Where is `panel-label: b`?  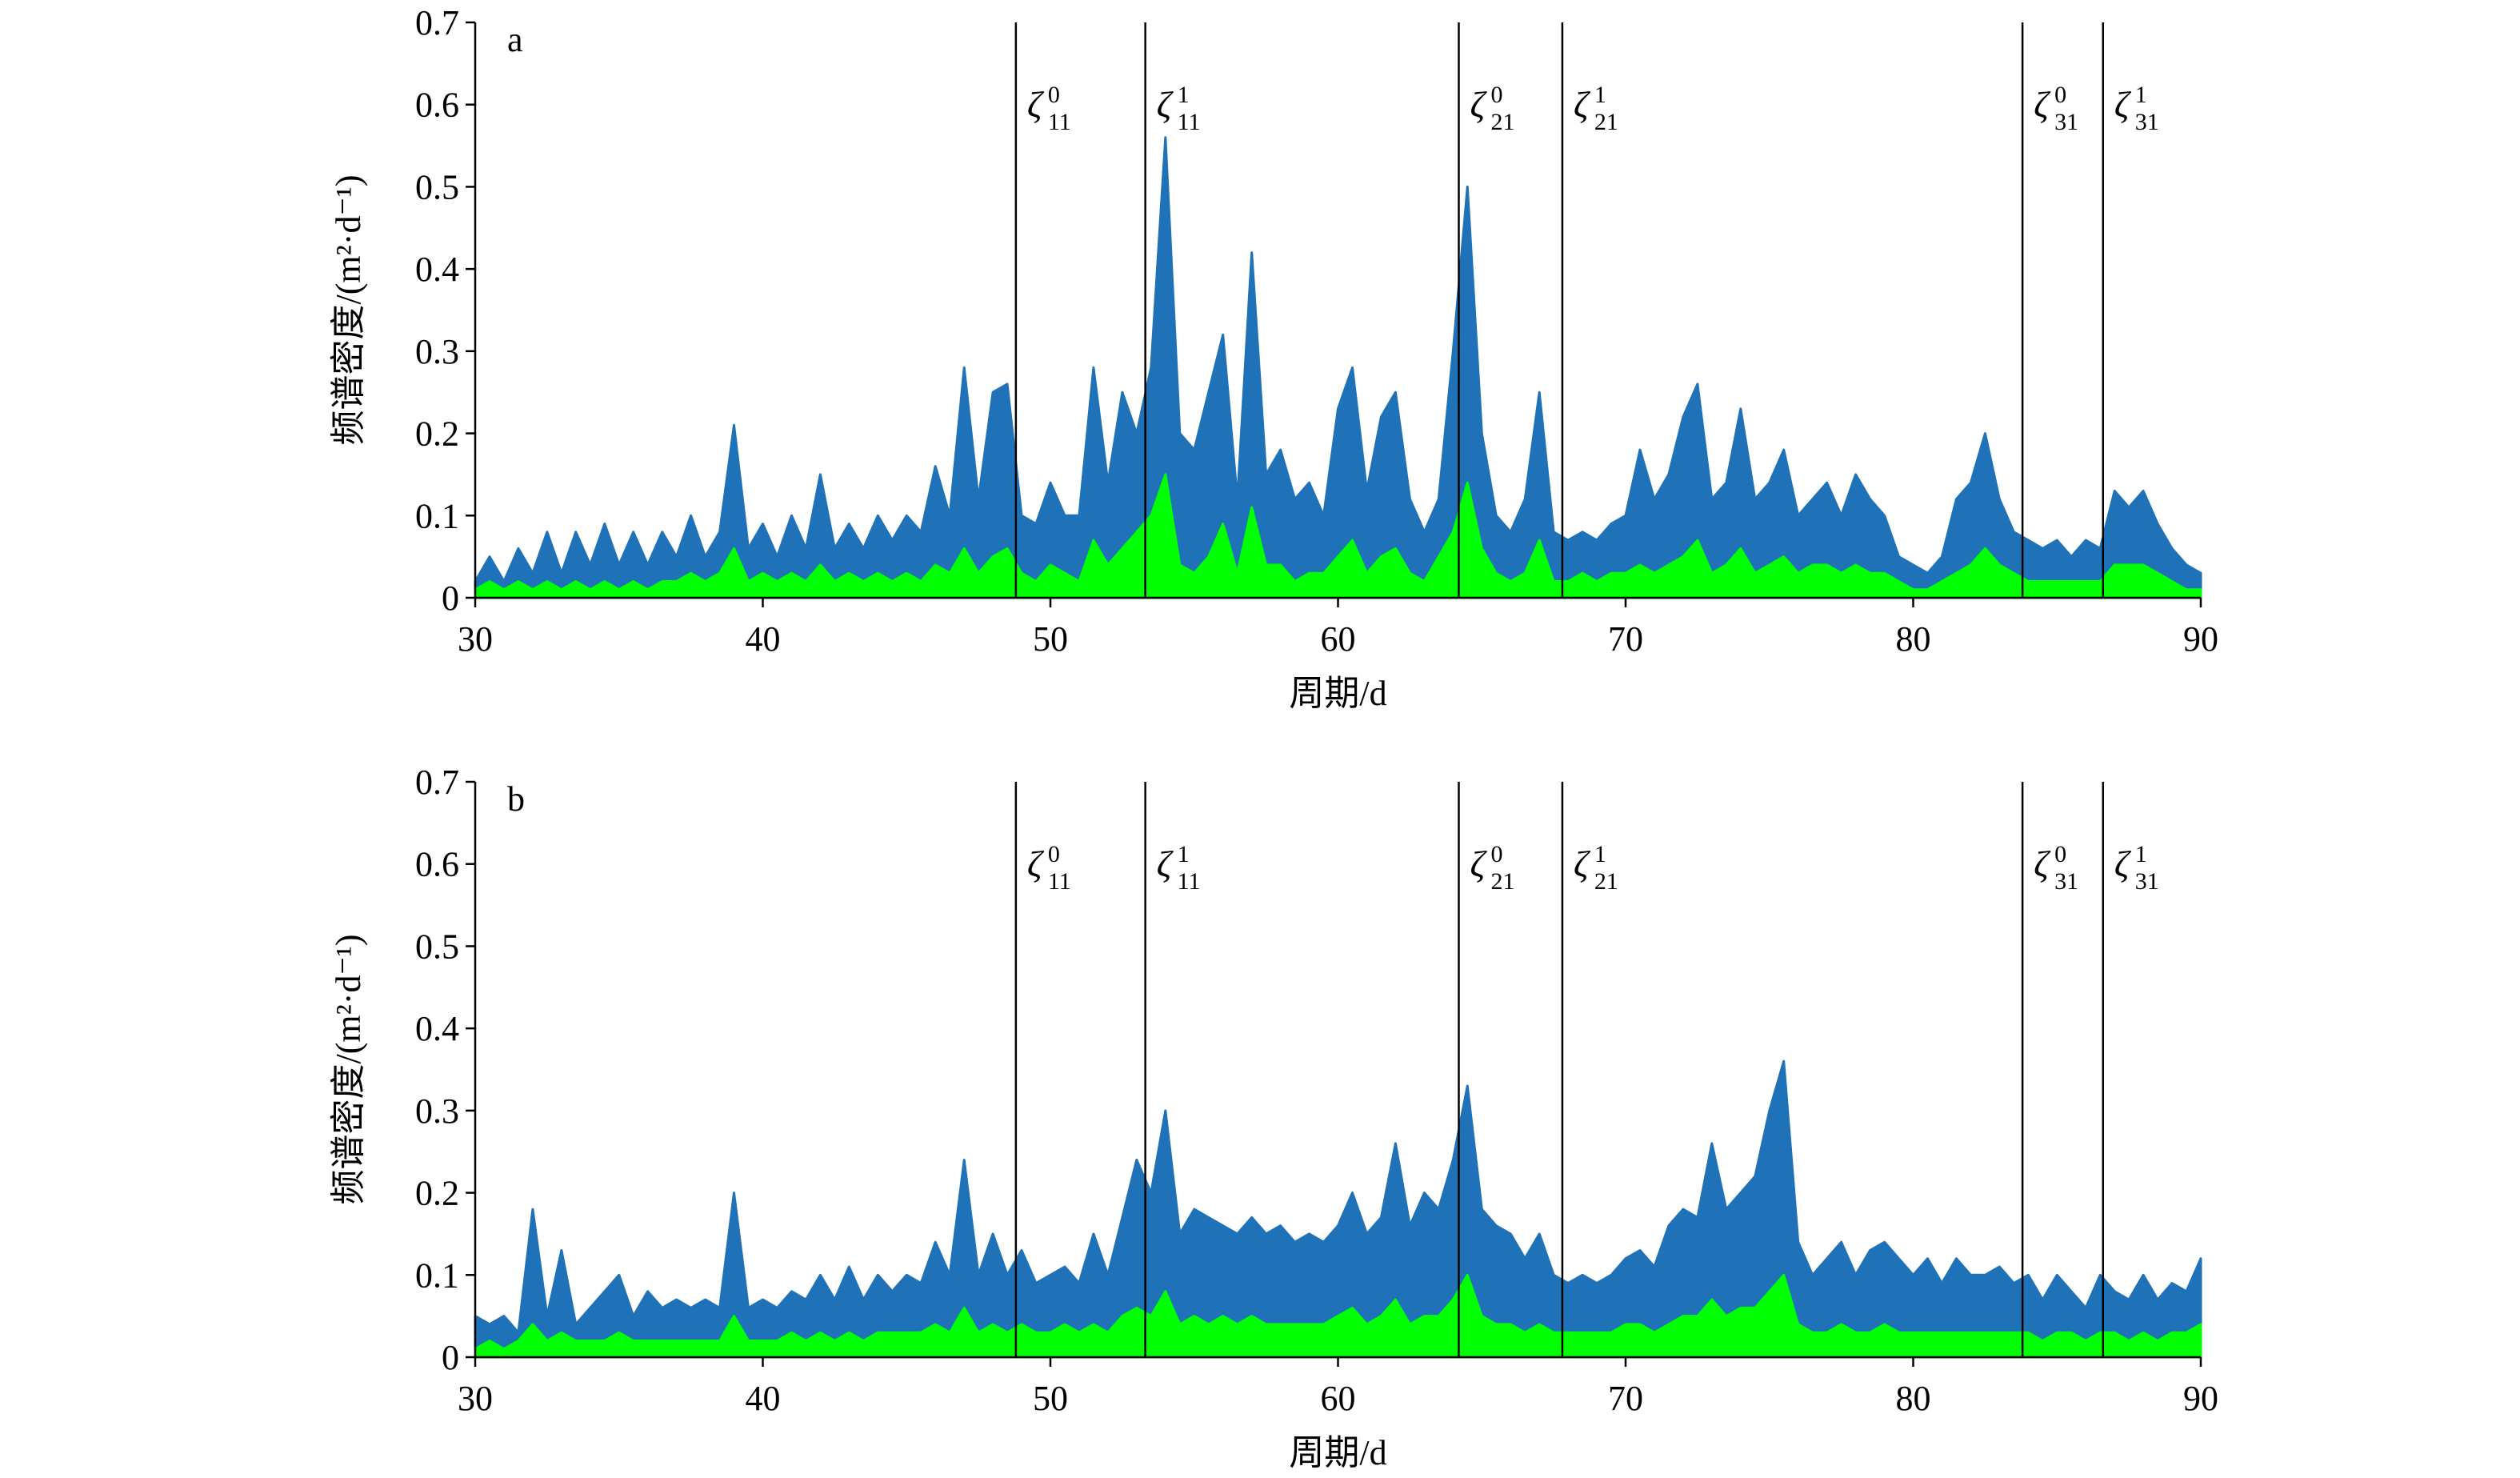
panel-label: b is located at coordinates (516, 799).